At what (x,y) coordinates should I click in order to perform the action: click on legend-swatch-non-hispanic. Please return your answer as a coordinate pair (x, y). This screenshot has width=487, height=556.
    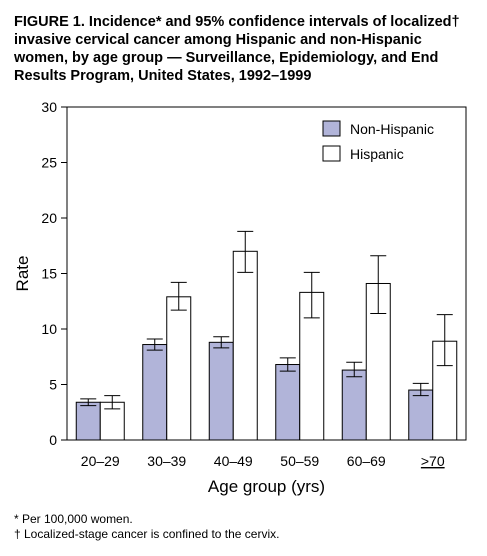
    Looking at the image, I should click on (331, 128).